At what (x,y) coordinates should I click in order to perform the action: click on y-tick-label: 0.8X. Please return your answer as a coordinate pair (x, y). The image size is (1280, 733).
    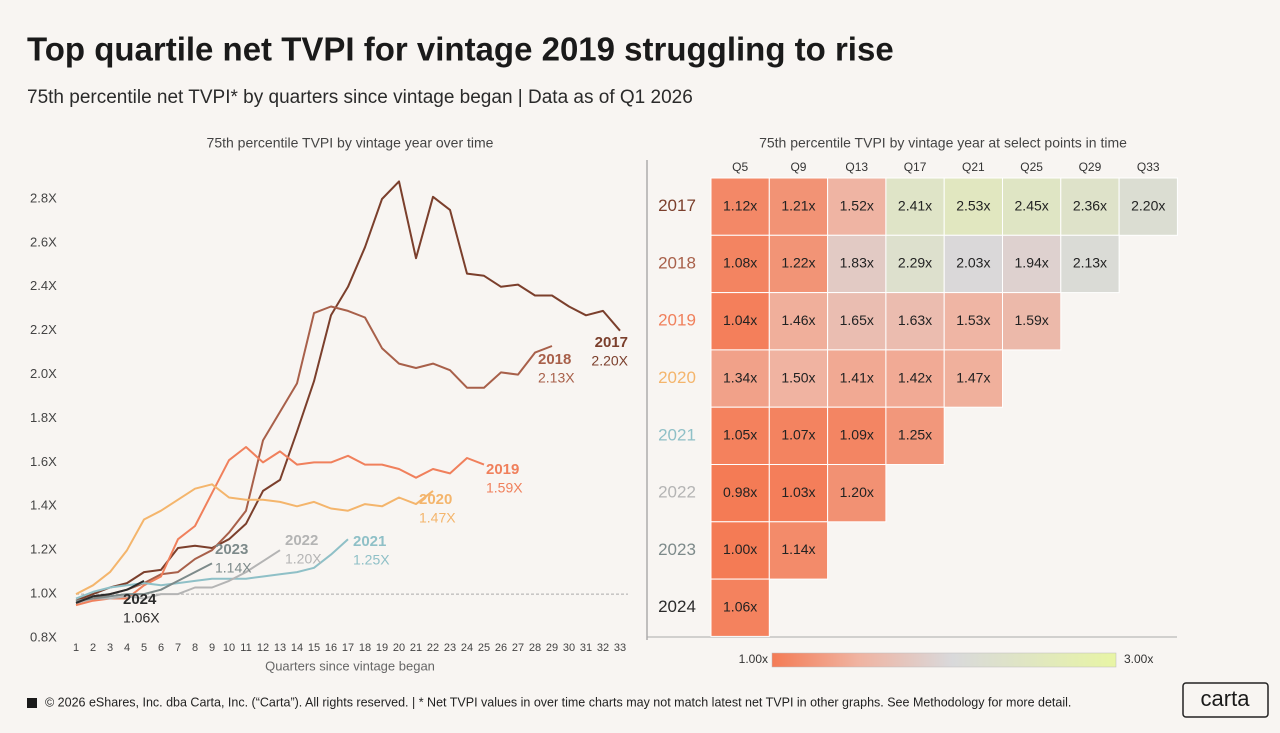
    Looking at the image, I should click on (43, 636).